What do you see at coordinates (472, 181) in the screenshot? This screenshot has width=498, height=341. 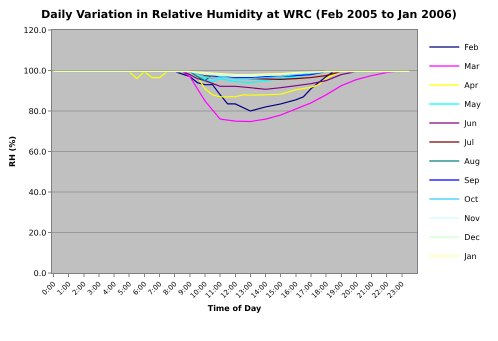 I see `legend-label: Sep` at bounding box center [472, 181].